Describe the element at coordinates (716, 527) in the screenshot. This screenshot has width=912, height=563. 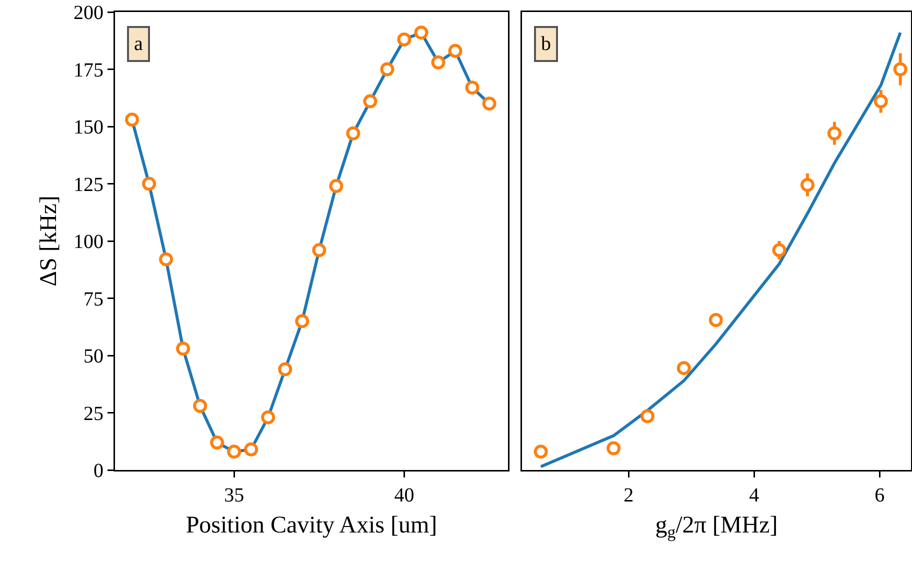
I see `x-axis-title: g$_{g}$/2π [MHz]` at that location.